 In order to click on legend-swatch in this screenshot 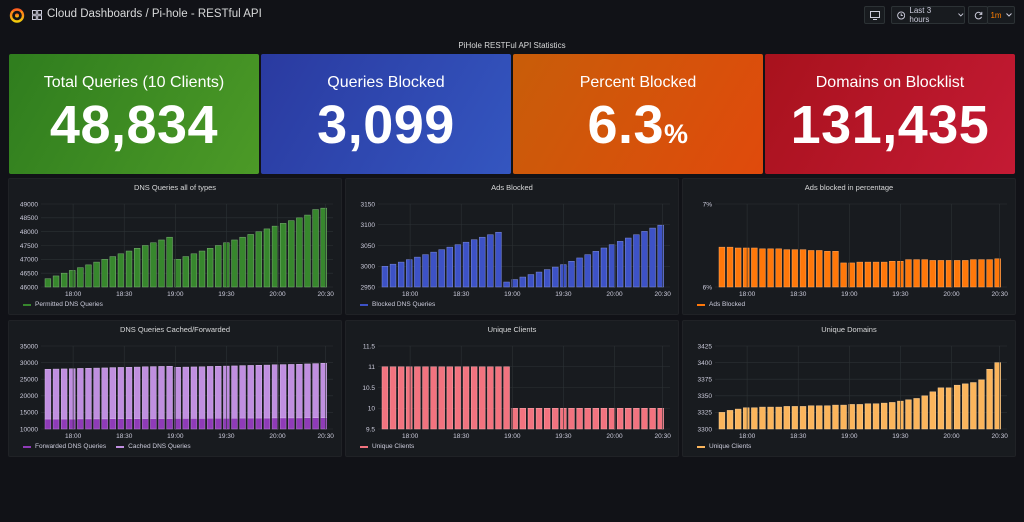, I will do `click(27, 446)`.